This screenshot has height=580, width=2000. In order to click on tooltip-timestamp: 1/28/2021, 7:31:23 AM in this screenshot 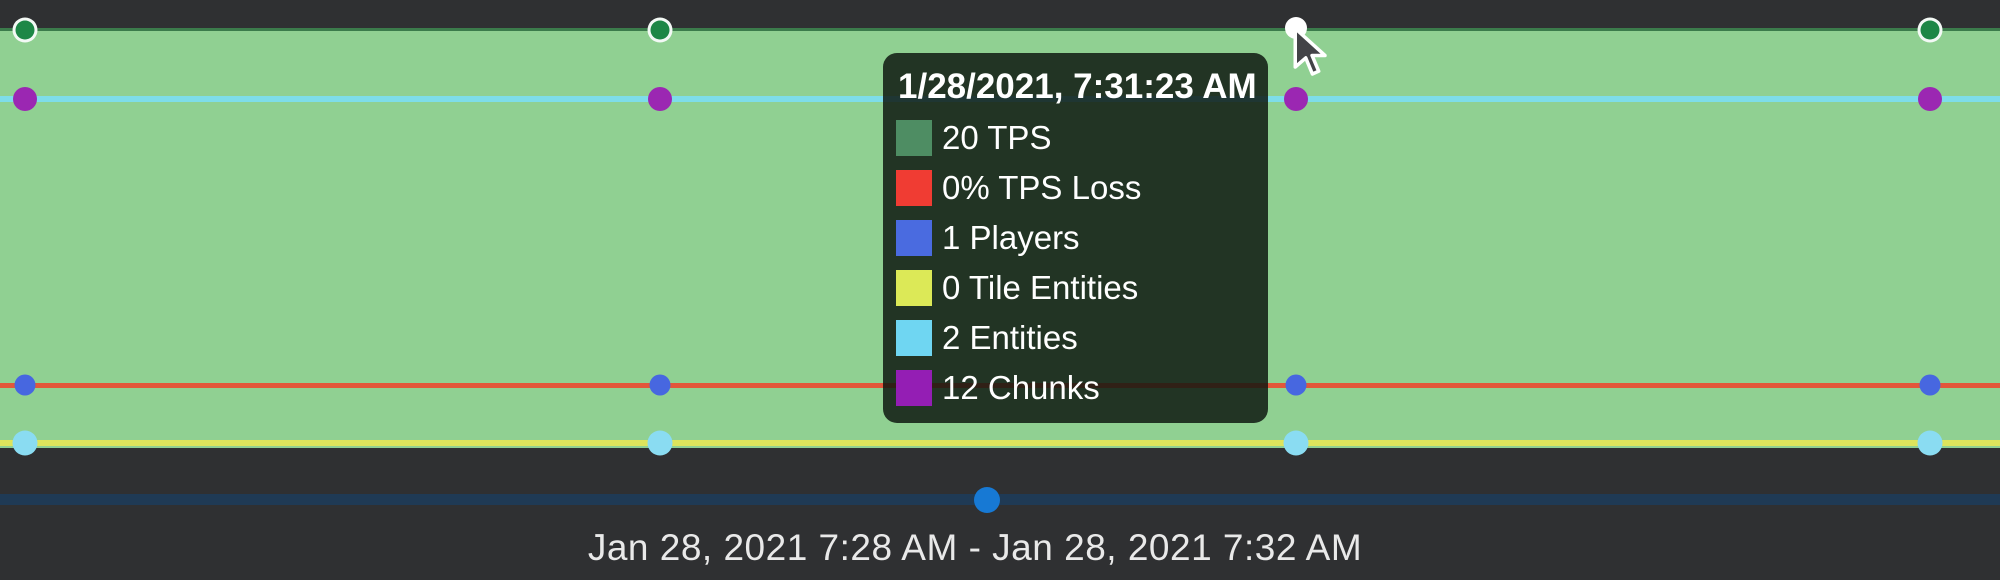, I will do `click(1077, 86)`.